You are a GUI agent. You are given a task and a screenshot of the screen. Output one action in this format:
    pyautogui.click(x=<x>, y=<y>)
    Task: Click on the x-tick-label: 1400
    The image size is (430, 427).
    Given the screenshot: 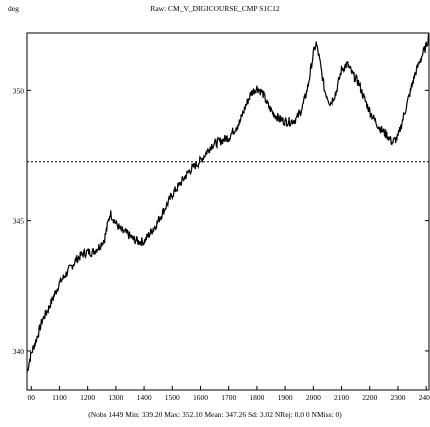 What is the action you would take?
    pyautogui.click(x=144, y=397)
    